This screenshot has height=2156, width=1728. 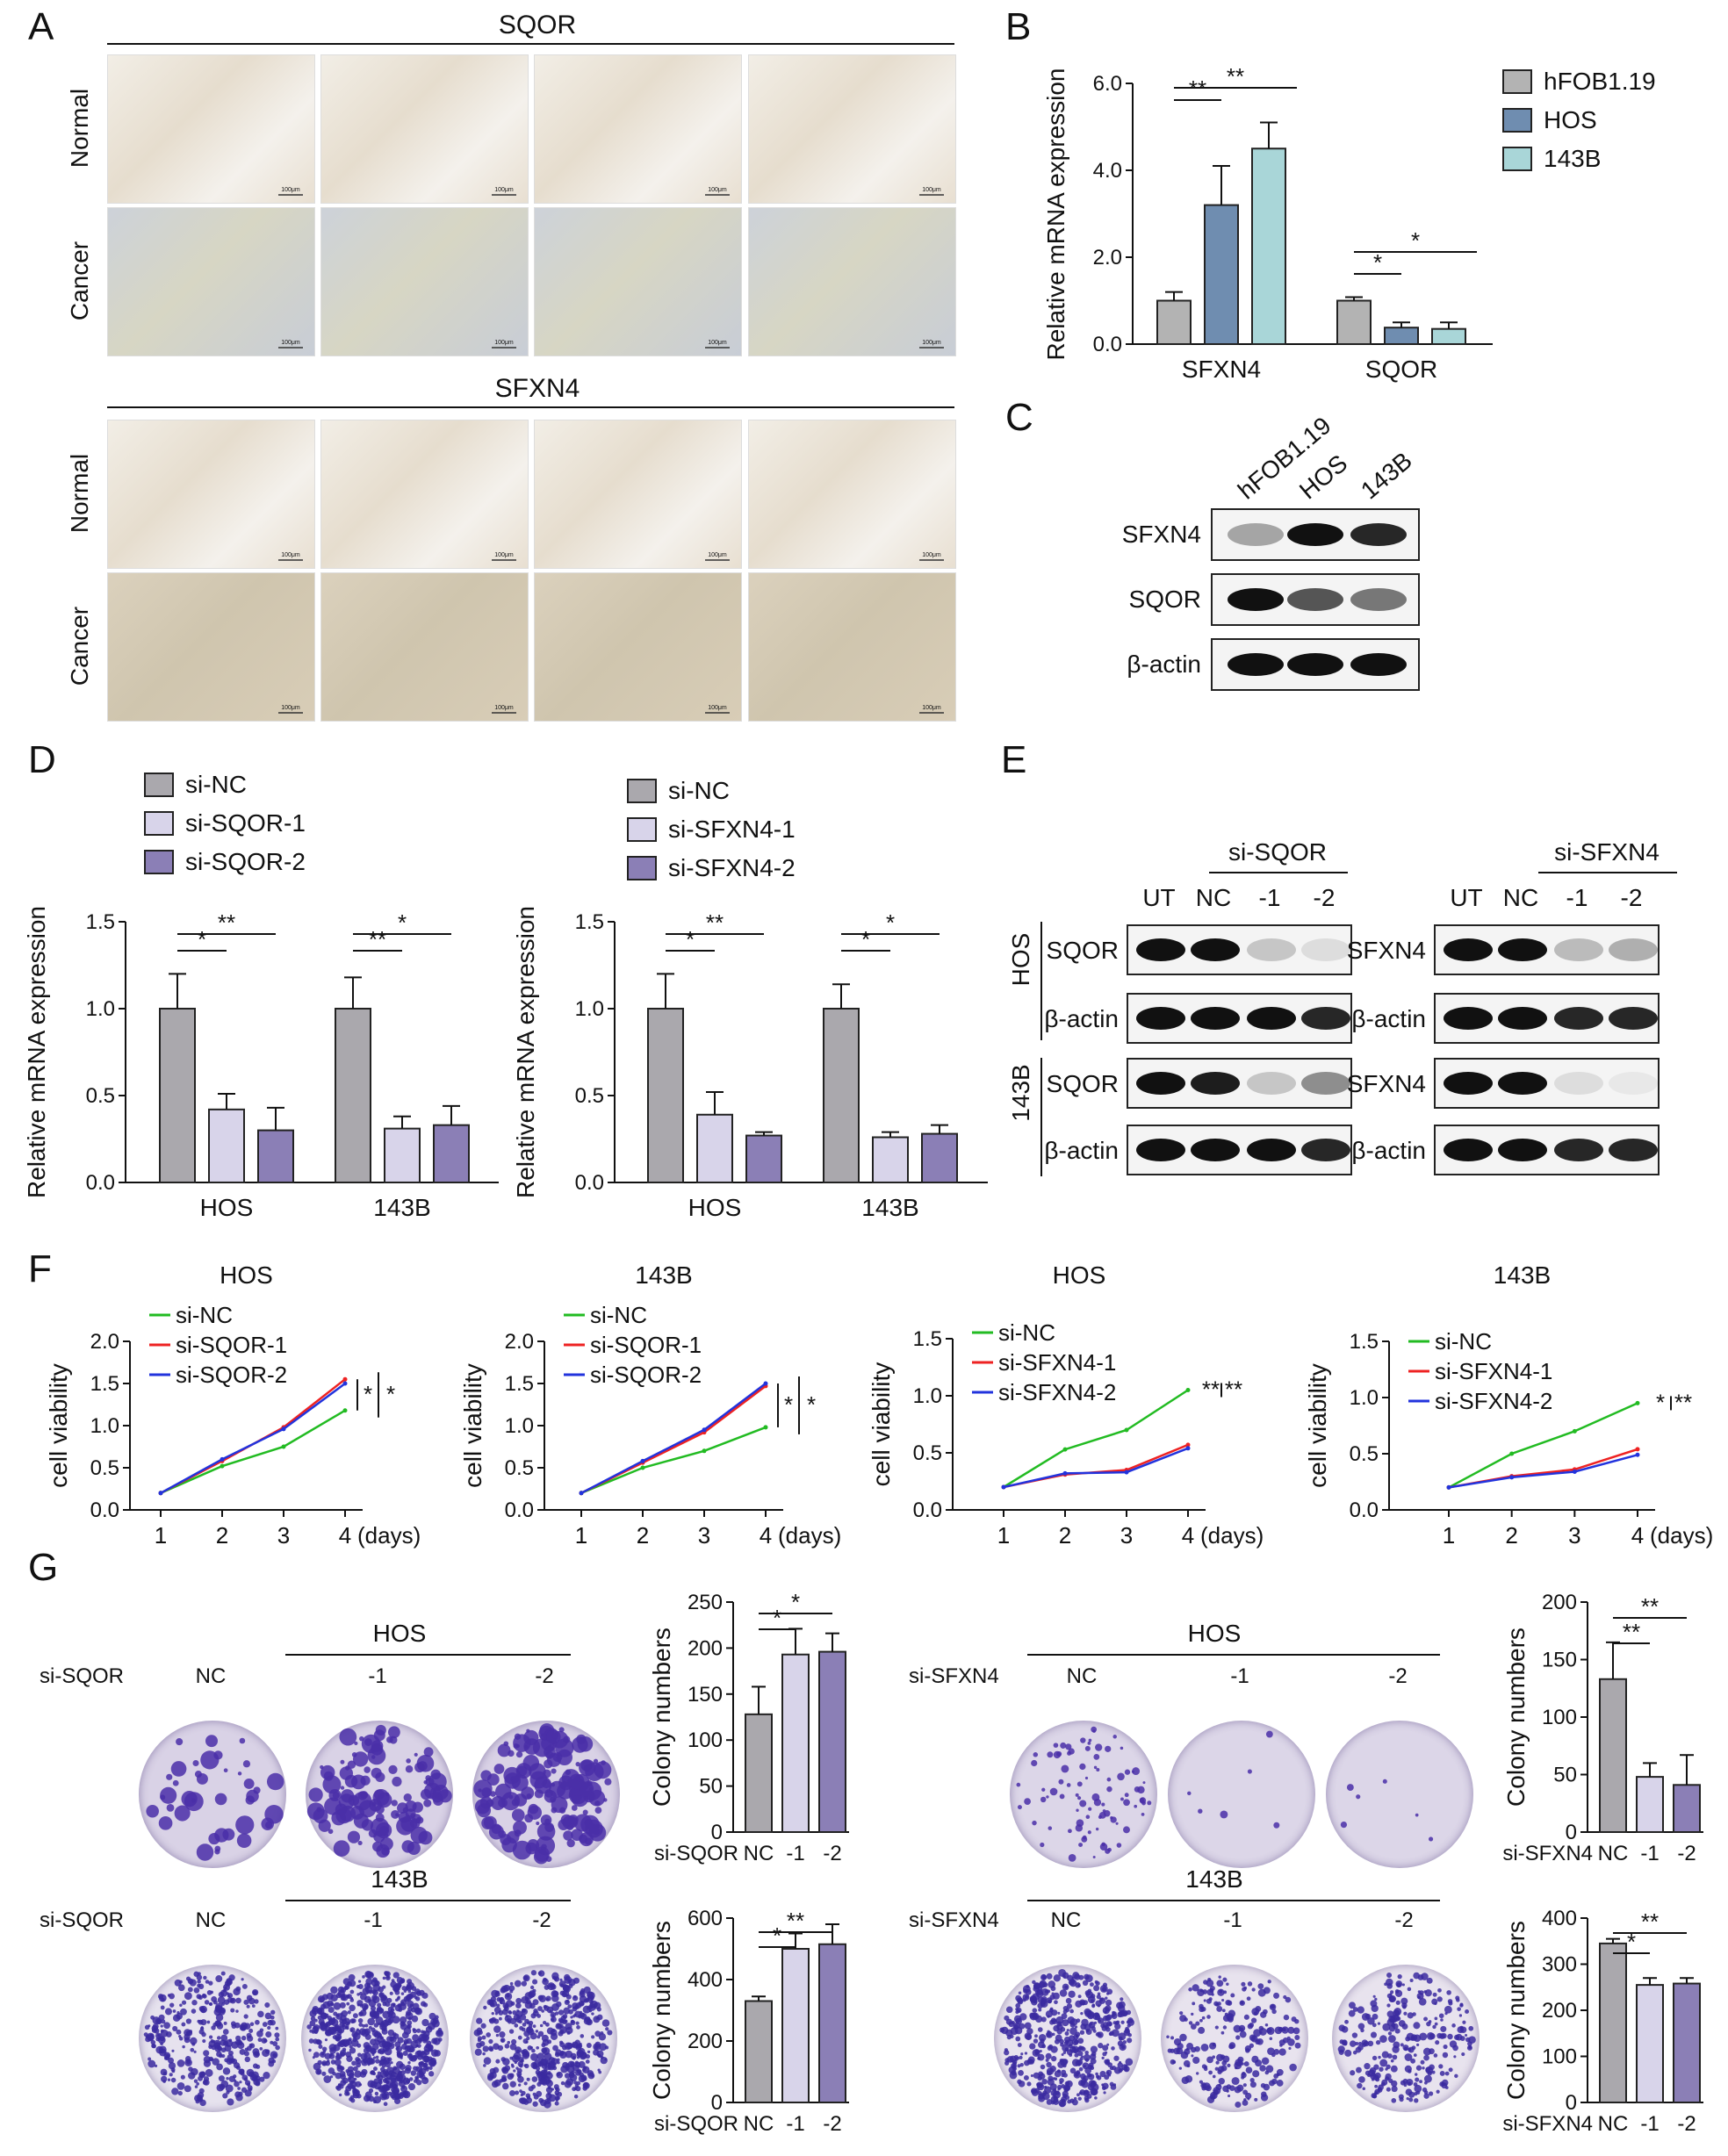 I want to click on panel-f3-x-label: (days), so click(x=1232, y=1535).